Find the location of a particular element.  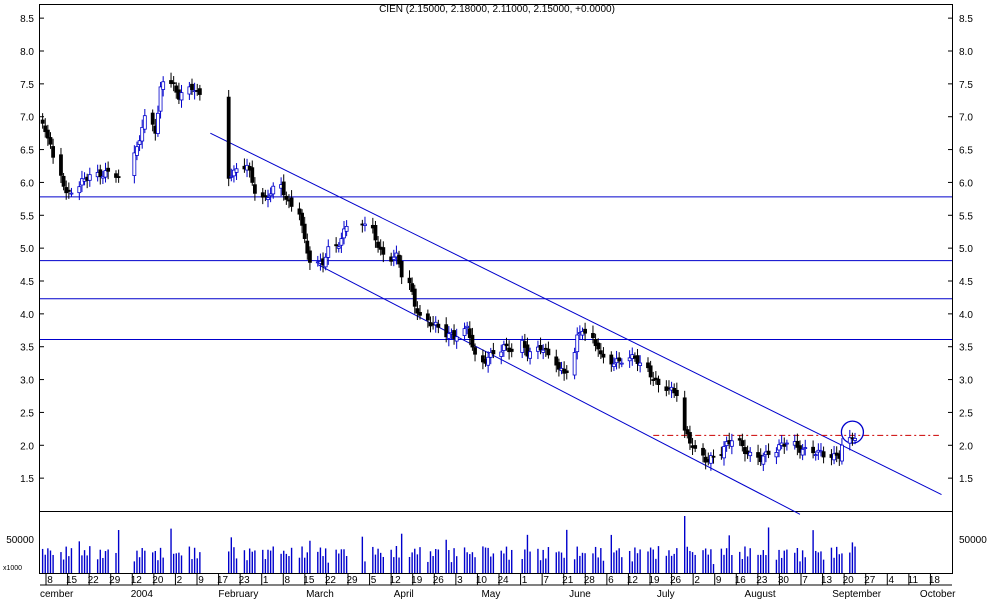

x-day-label: 30 is located at coordinates (784, 580).